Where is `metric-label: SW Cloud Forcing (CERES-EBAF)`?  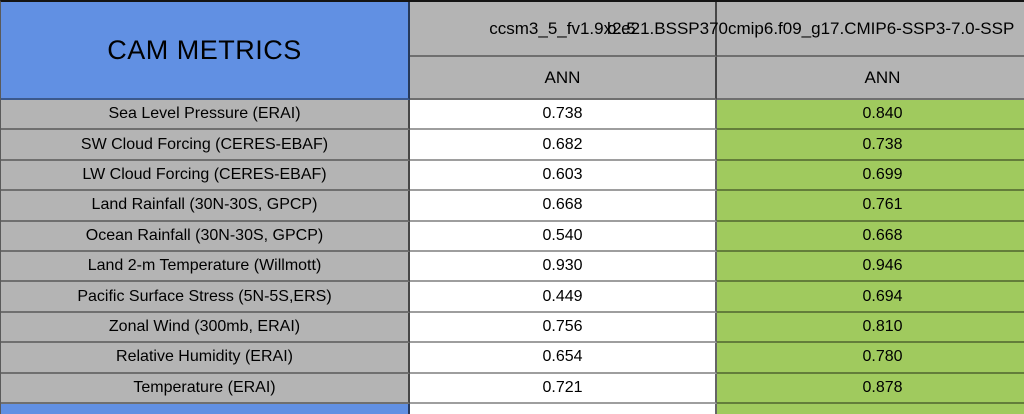
metric-label: SW Cloud Forcing (CERES-EBAF) is located at coordinates (204, 144).